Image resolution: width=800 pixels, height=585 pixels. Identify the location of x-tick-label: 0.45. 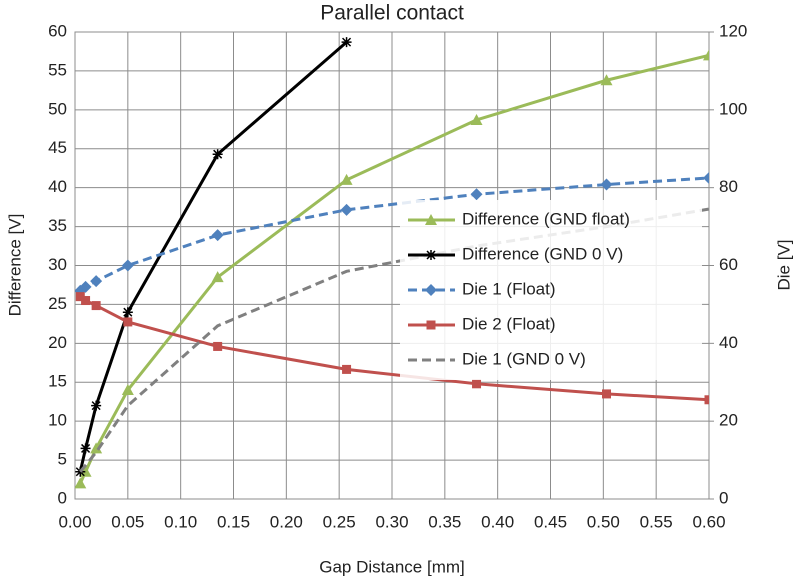
(550, 521).